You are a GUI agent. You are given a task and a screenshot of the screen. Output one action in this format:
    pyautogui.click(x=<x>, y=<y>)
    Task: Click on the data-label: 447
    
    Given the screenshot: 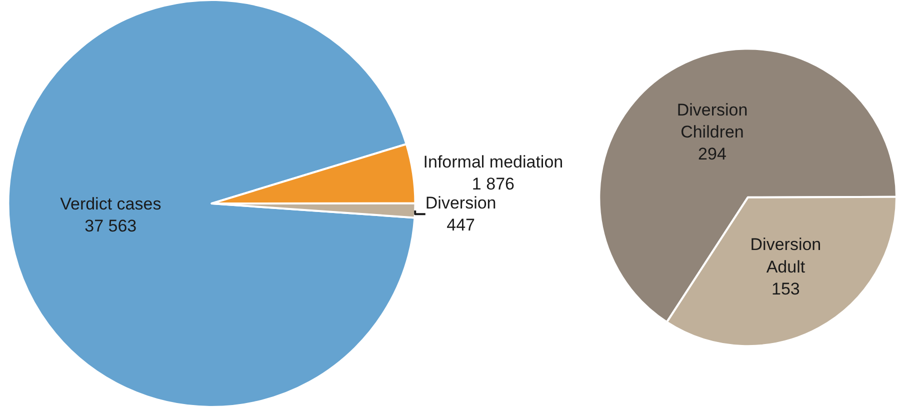 What is the action you would take?
    pyautogui.click(x=461, y=225)
    